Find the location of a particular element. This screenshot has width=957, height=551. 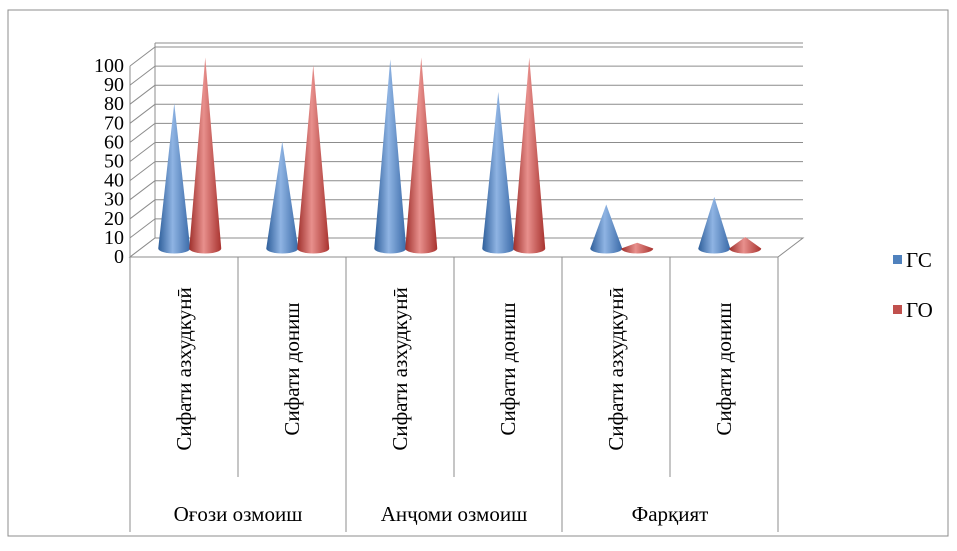

cone-ГС-3 is located at coordinates (498, 172).